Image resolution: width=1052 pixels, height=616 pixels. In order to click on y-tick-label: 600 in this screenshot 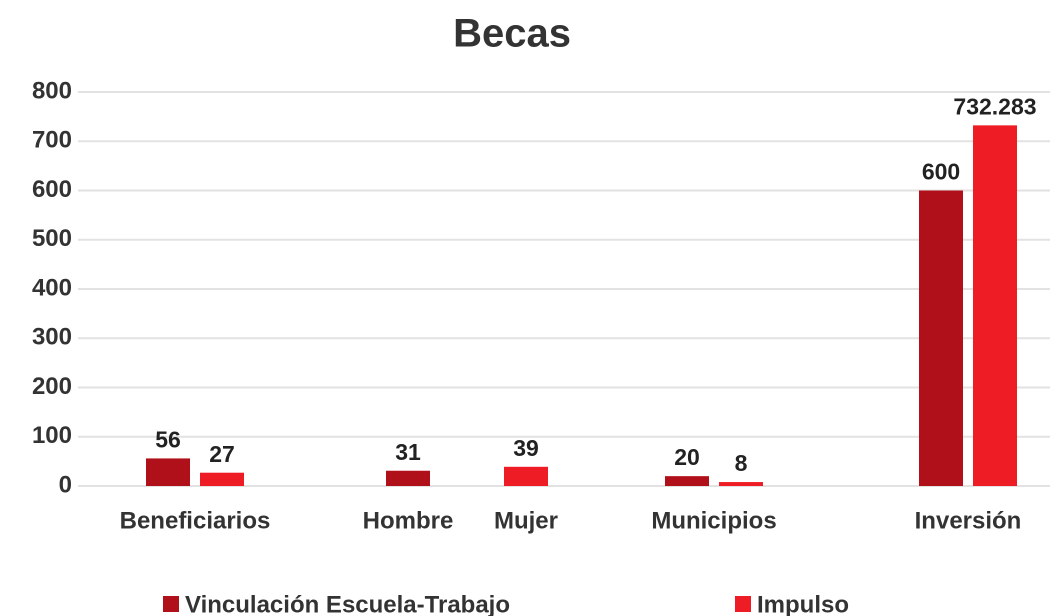, I will do `click(52, 189)`.